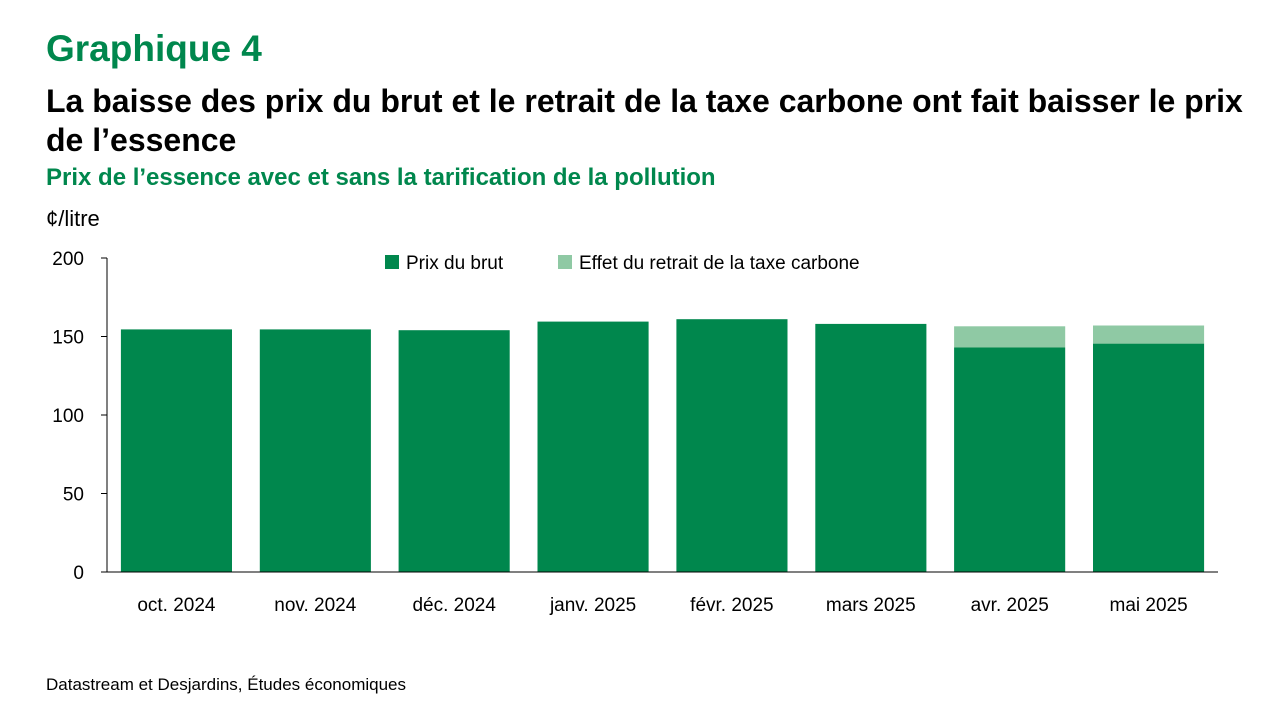 This screenshot has height=720, width=1280. Describe the element at coordinates (592, 605) in the screenshot. I see `x-tick-label: janv. 2025` at that location.